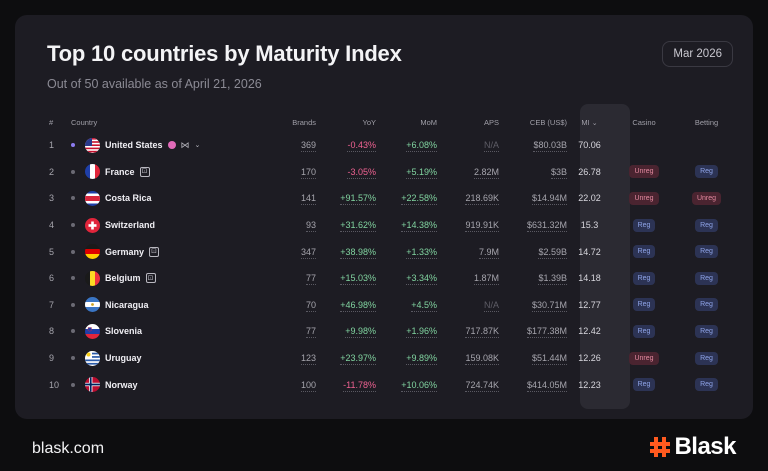  Describe the element at coordinates (185, 144) in the screenshot. I see `share-icon: ⋈` at that location.